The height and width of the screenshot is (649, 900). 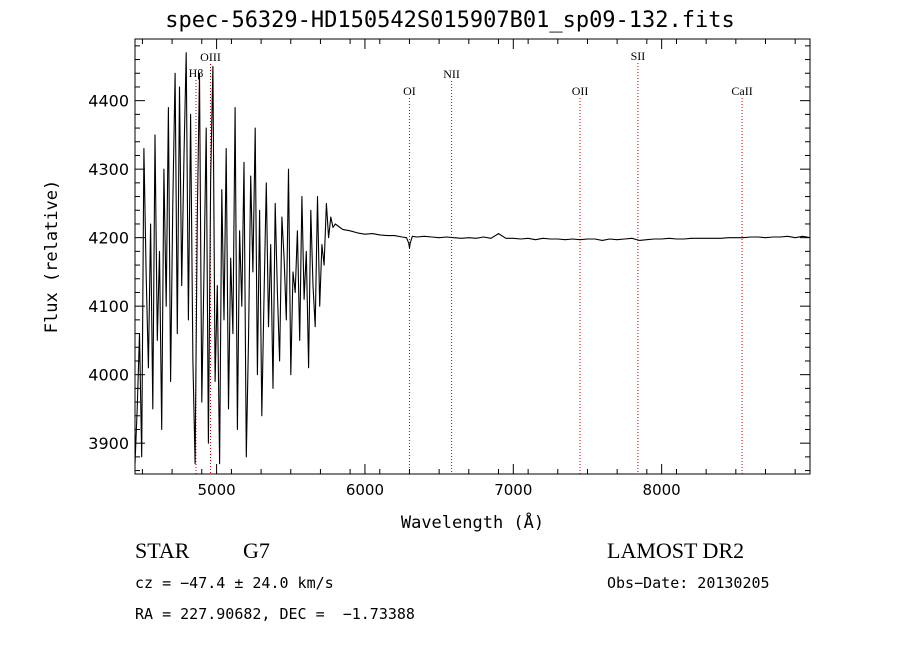 What do you see at coordinates (676, 550) in the screenshot?
I see `survey-name: LAMOST DR2` at bounding box center [676, 550].